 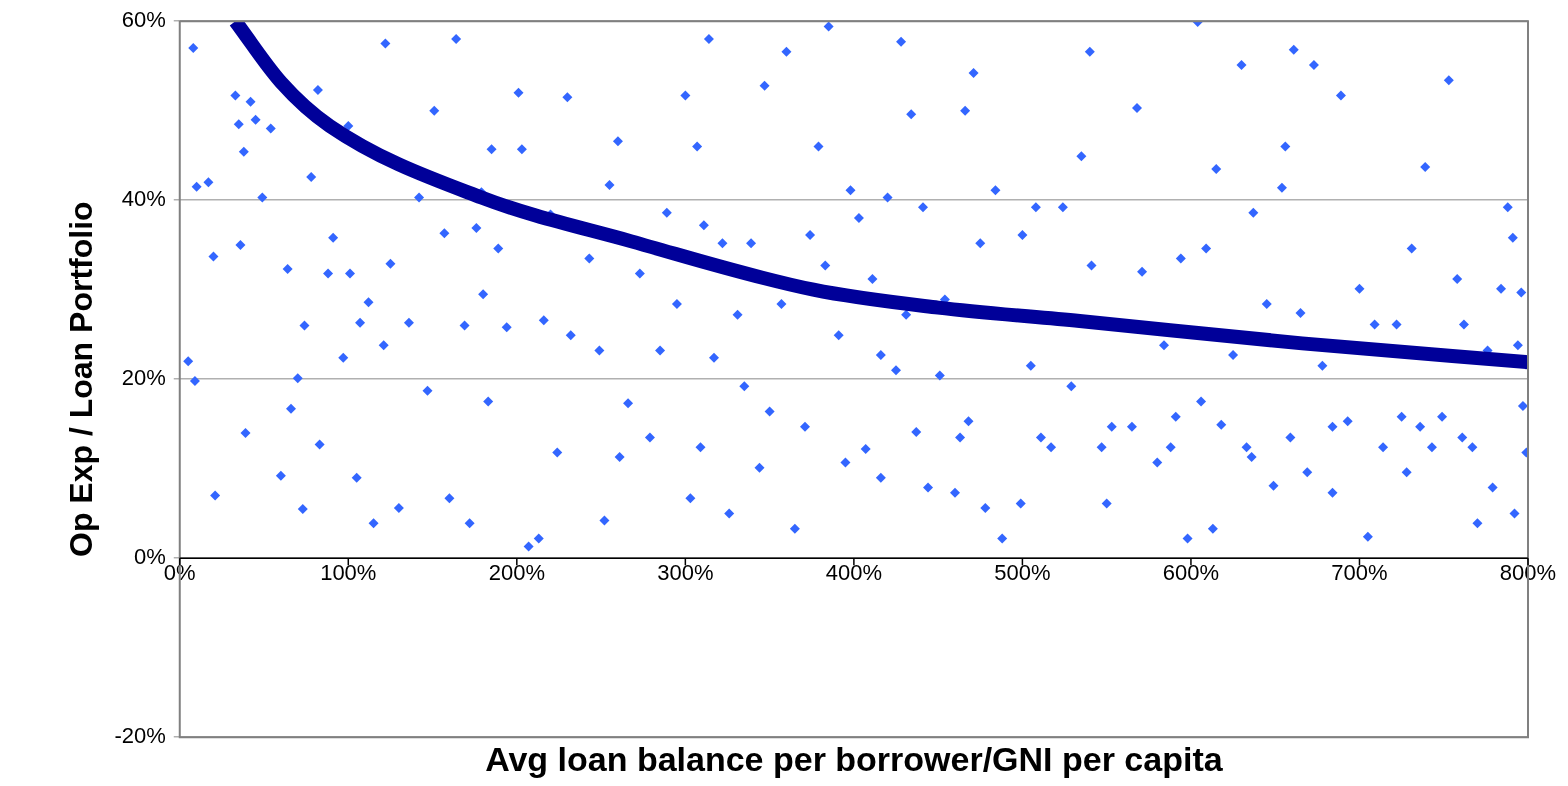 What do you see at coordinates (348, 573) in the screenshot?
I see `x-tick-label: 100%` at bounding box center [348, 573].